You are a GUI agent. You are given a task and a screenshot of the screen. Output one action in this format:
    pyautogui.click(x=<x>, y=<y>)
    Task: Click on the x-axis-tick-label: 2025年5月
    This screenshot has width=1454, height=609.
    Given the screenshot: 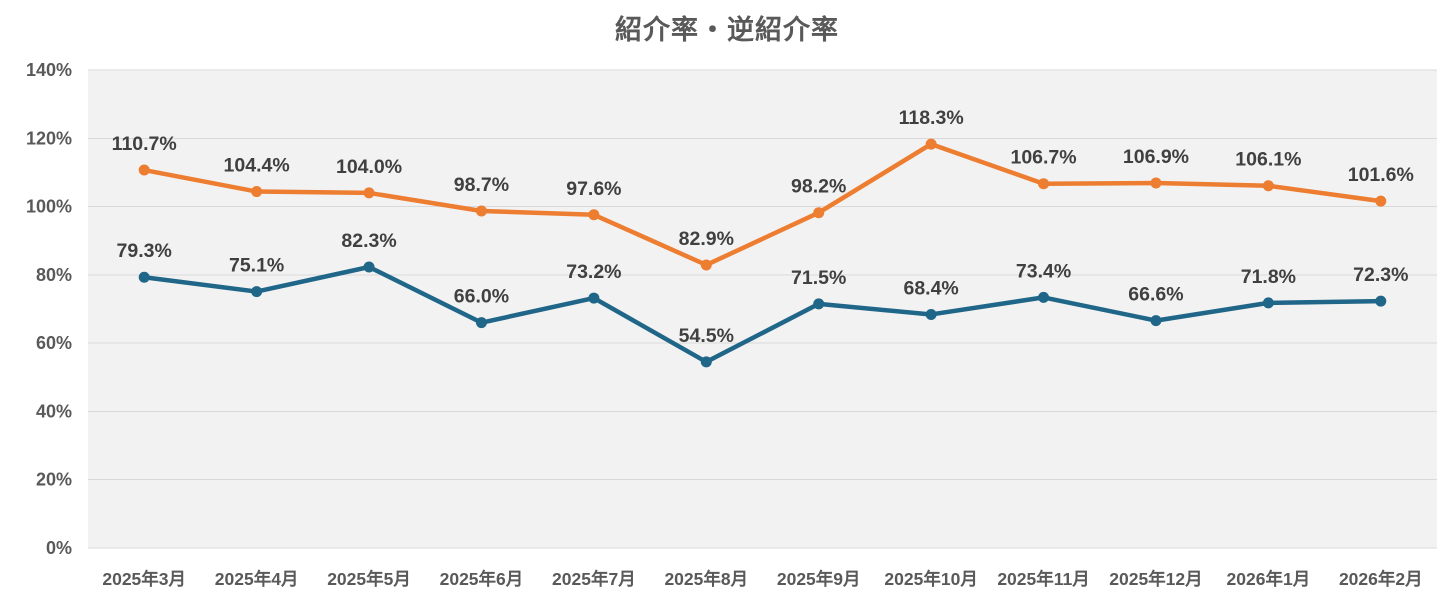 What is the action you would take?
    pyautogui.click(x=369, y=579)
    